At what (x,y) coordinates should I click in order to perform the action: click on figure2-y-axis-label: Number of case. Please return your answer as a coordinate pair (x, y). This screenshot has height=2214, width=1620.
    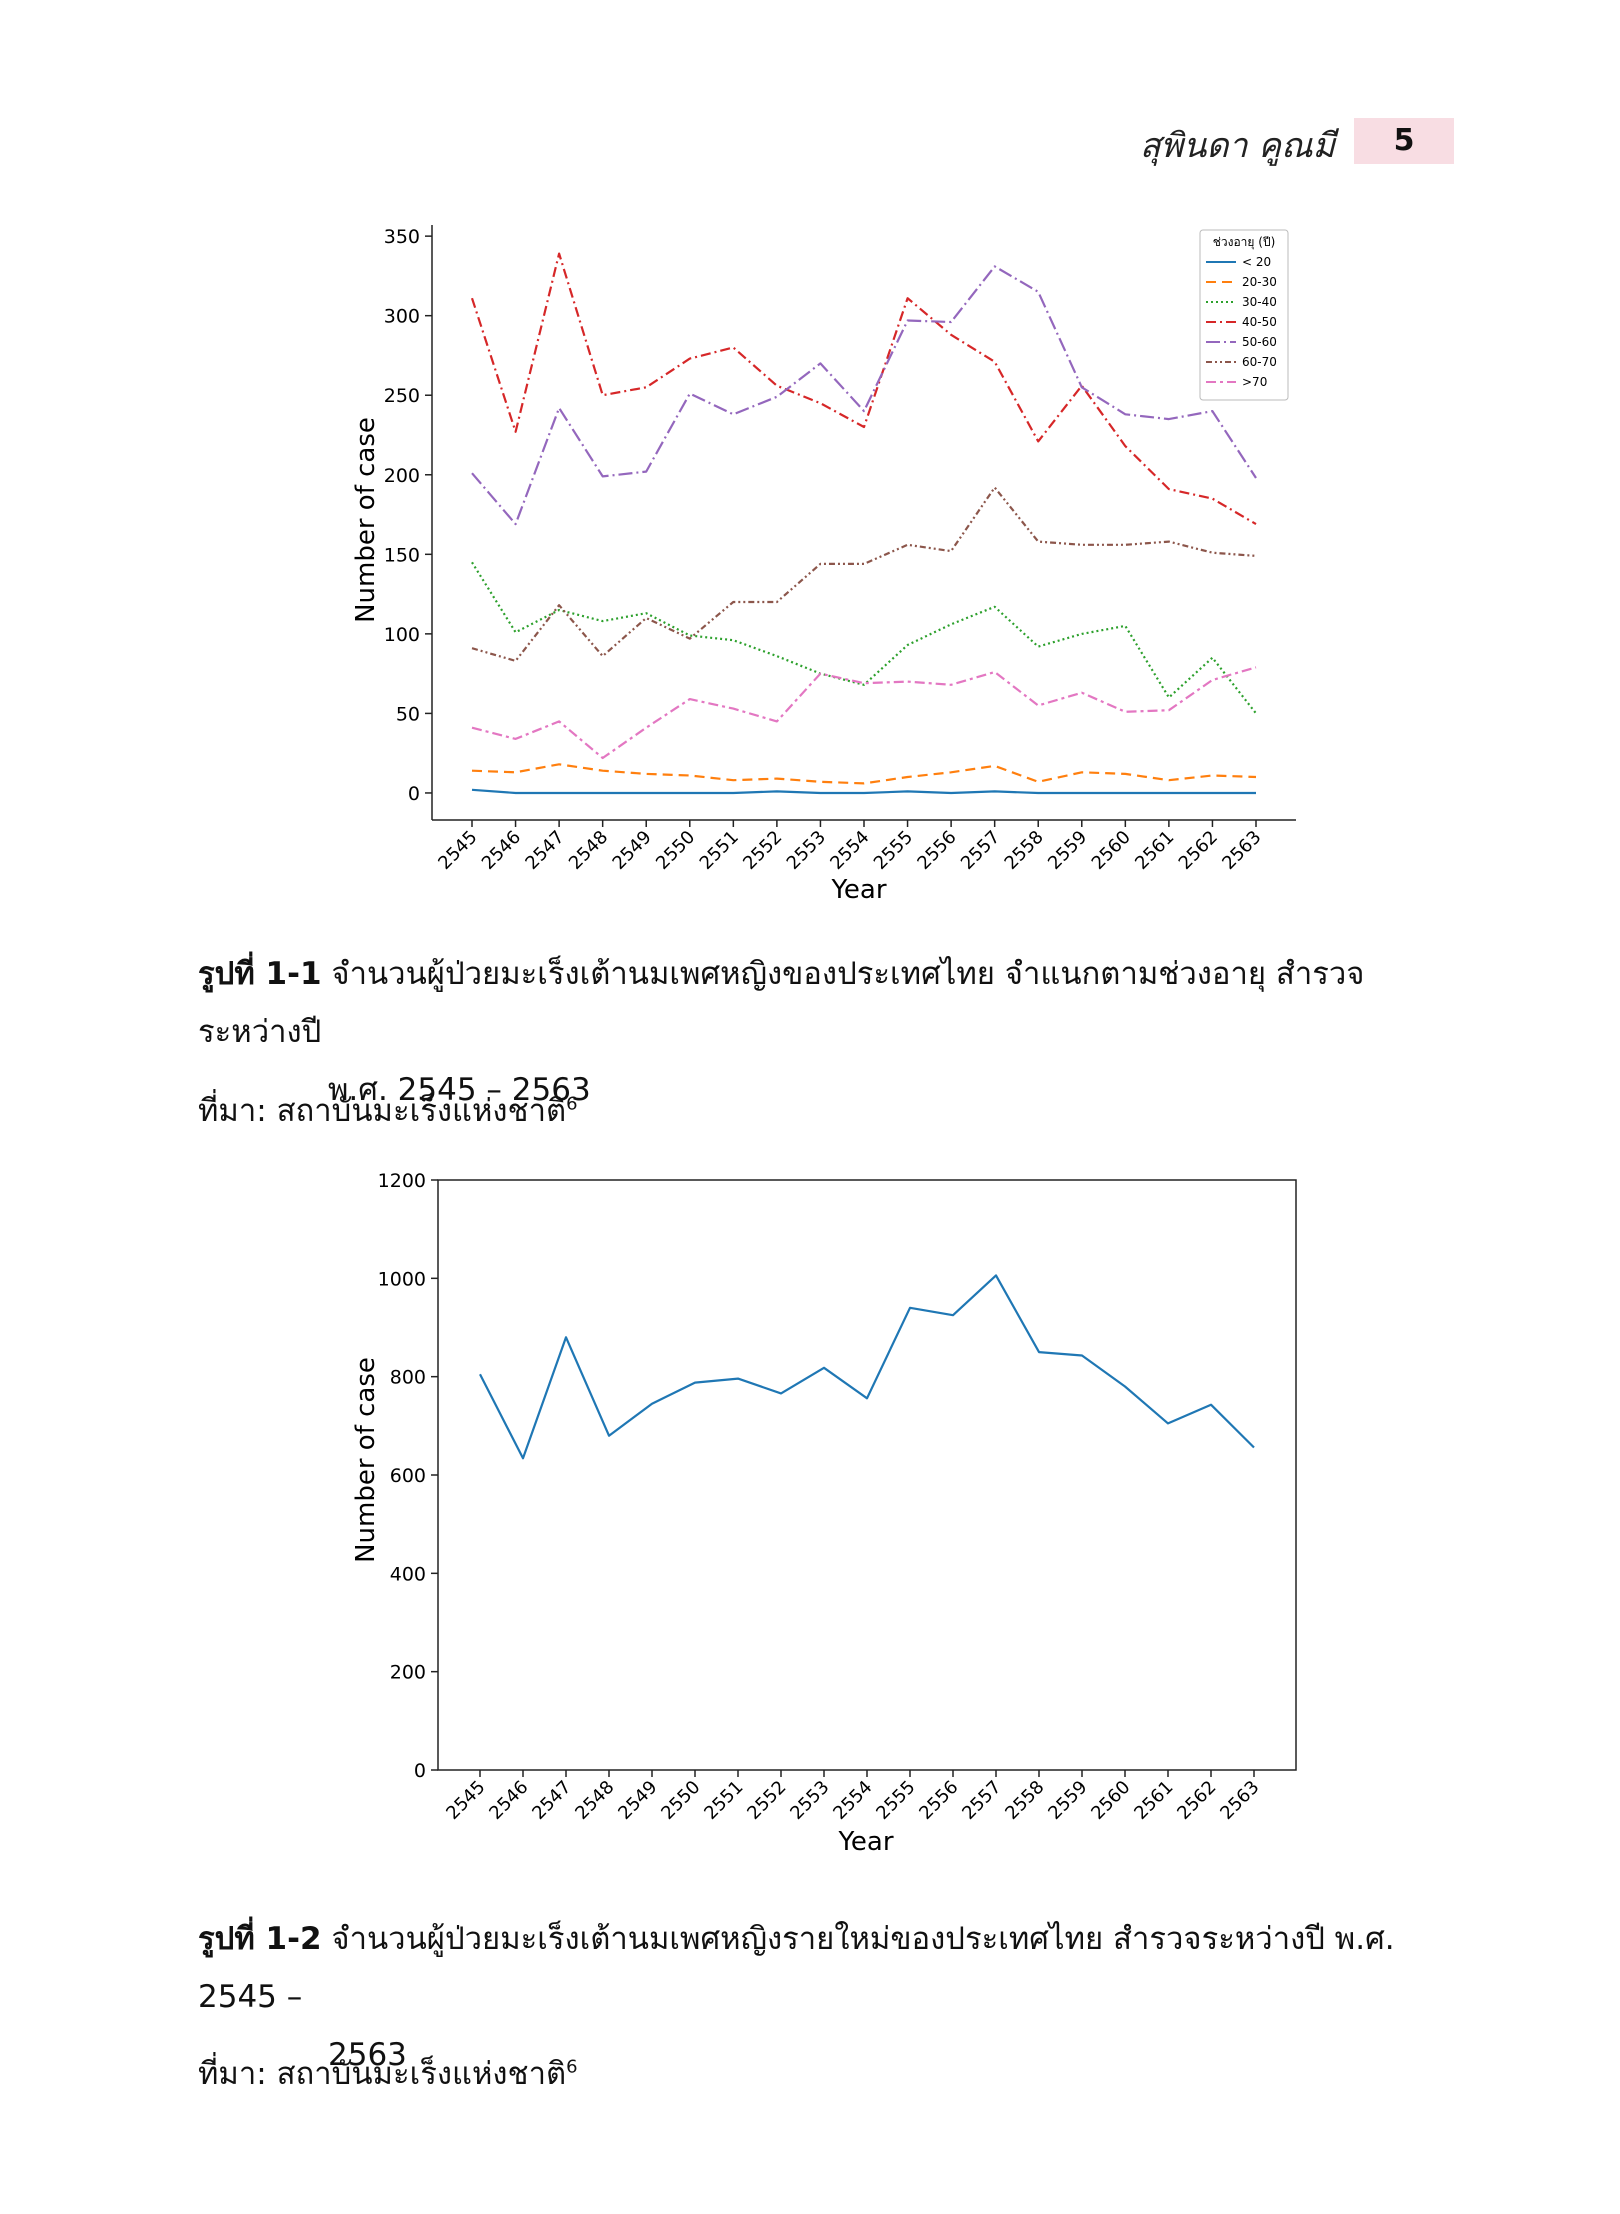
    Looking at the image, I should click on (366, 1460).